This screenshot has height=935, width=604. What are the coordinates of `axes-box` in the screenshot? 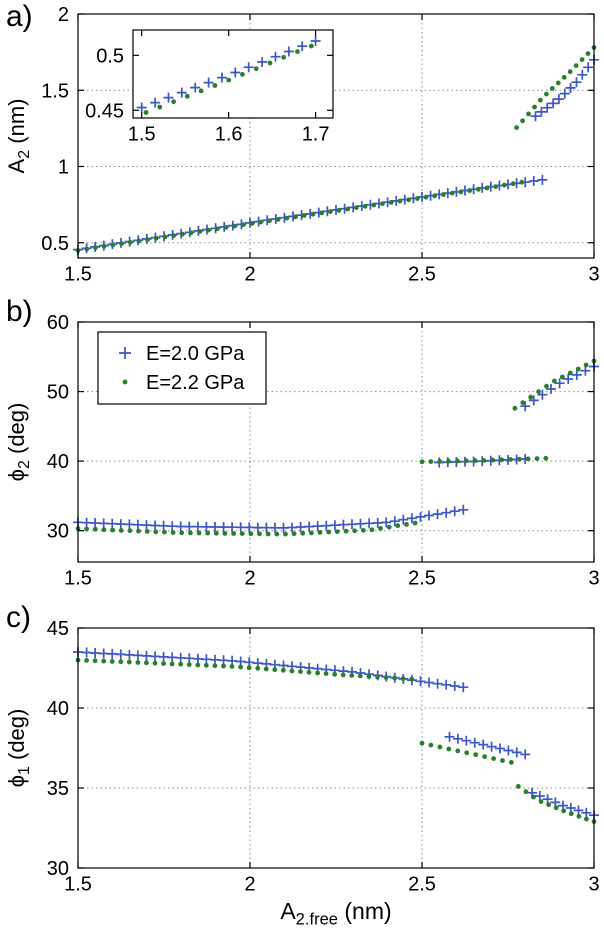 It's located at (233, 74).